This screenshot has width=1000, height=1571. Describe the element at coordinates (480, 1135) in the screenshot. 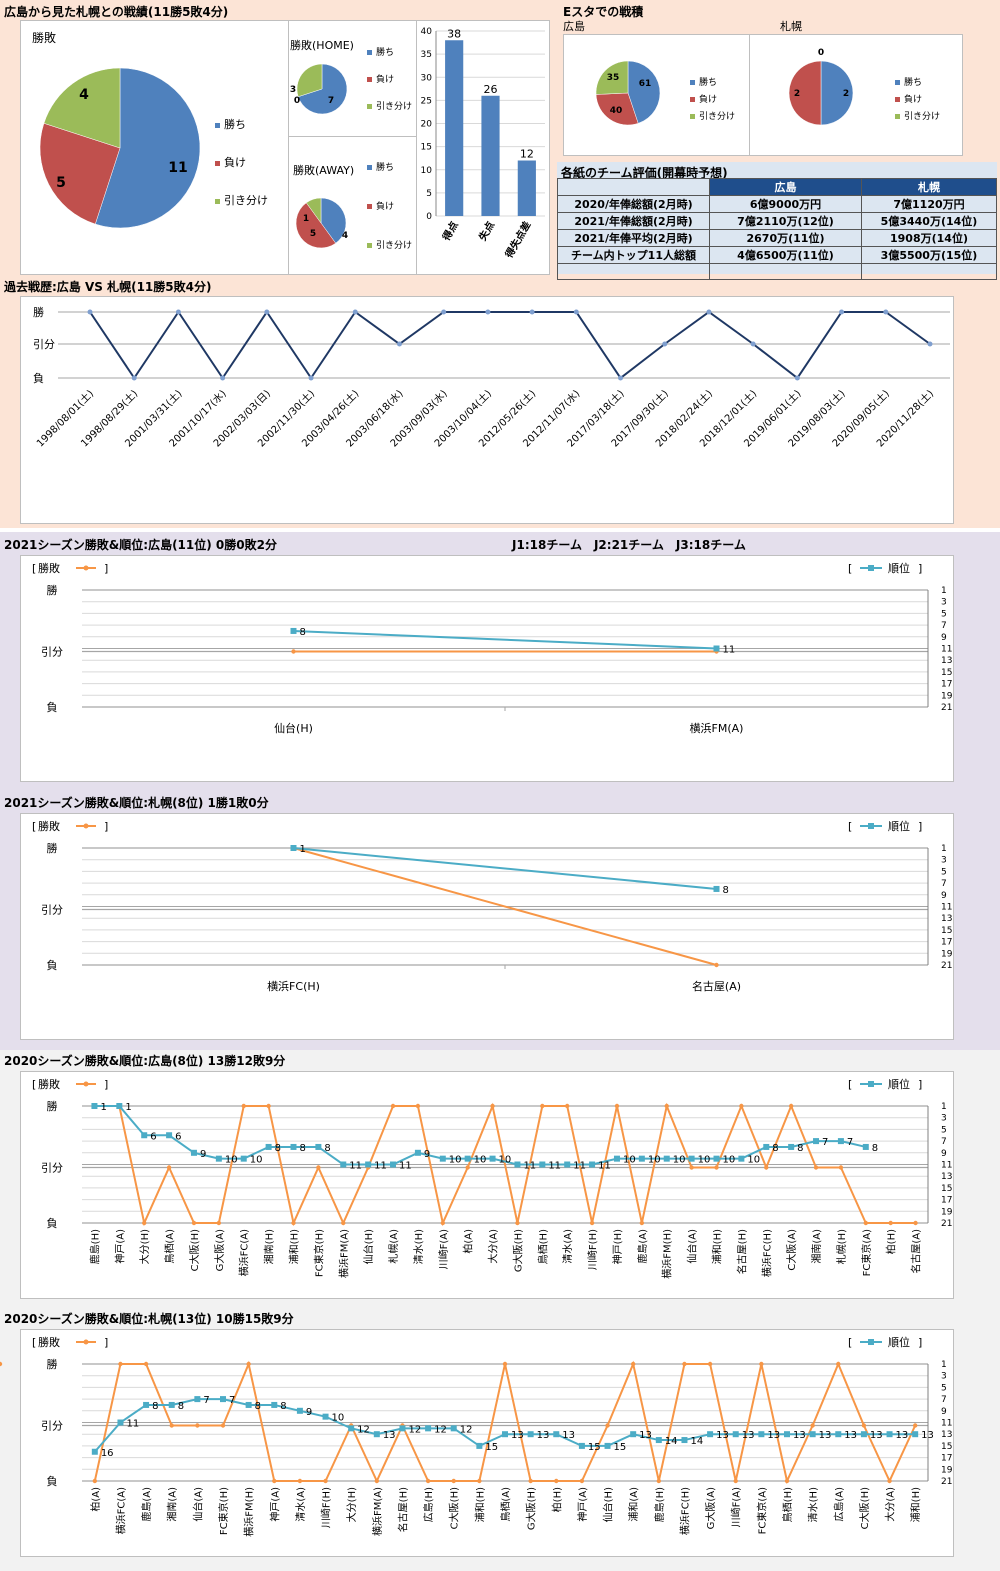

I see `rank-line` at that location.